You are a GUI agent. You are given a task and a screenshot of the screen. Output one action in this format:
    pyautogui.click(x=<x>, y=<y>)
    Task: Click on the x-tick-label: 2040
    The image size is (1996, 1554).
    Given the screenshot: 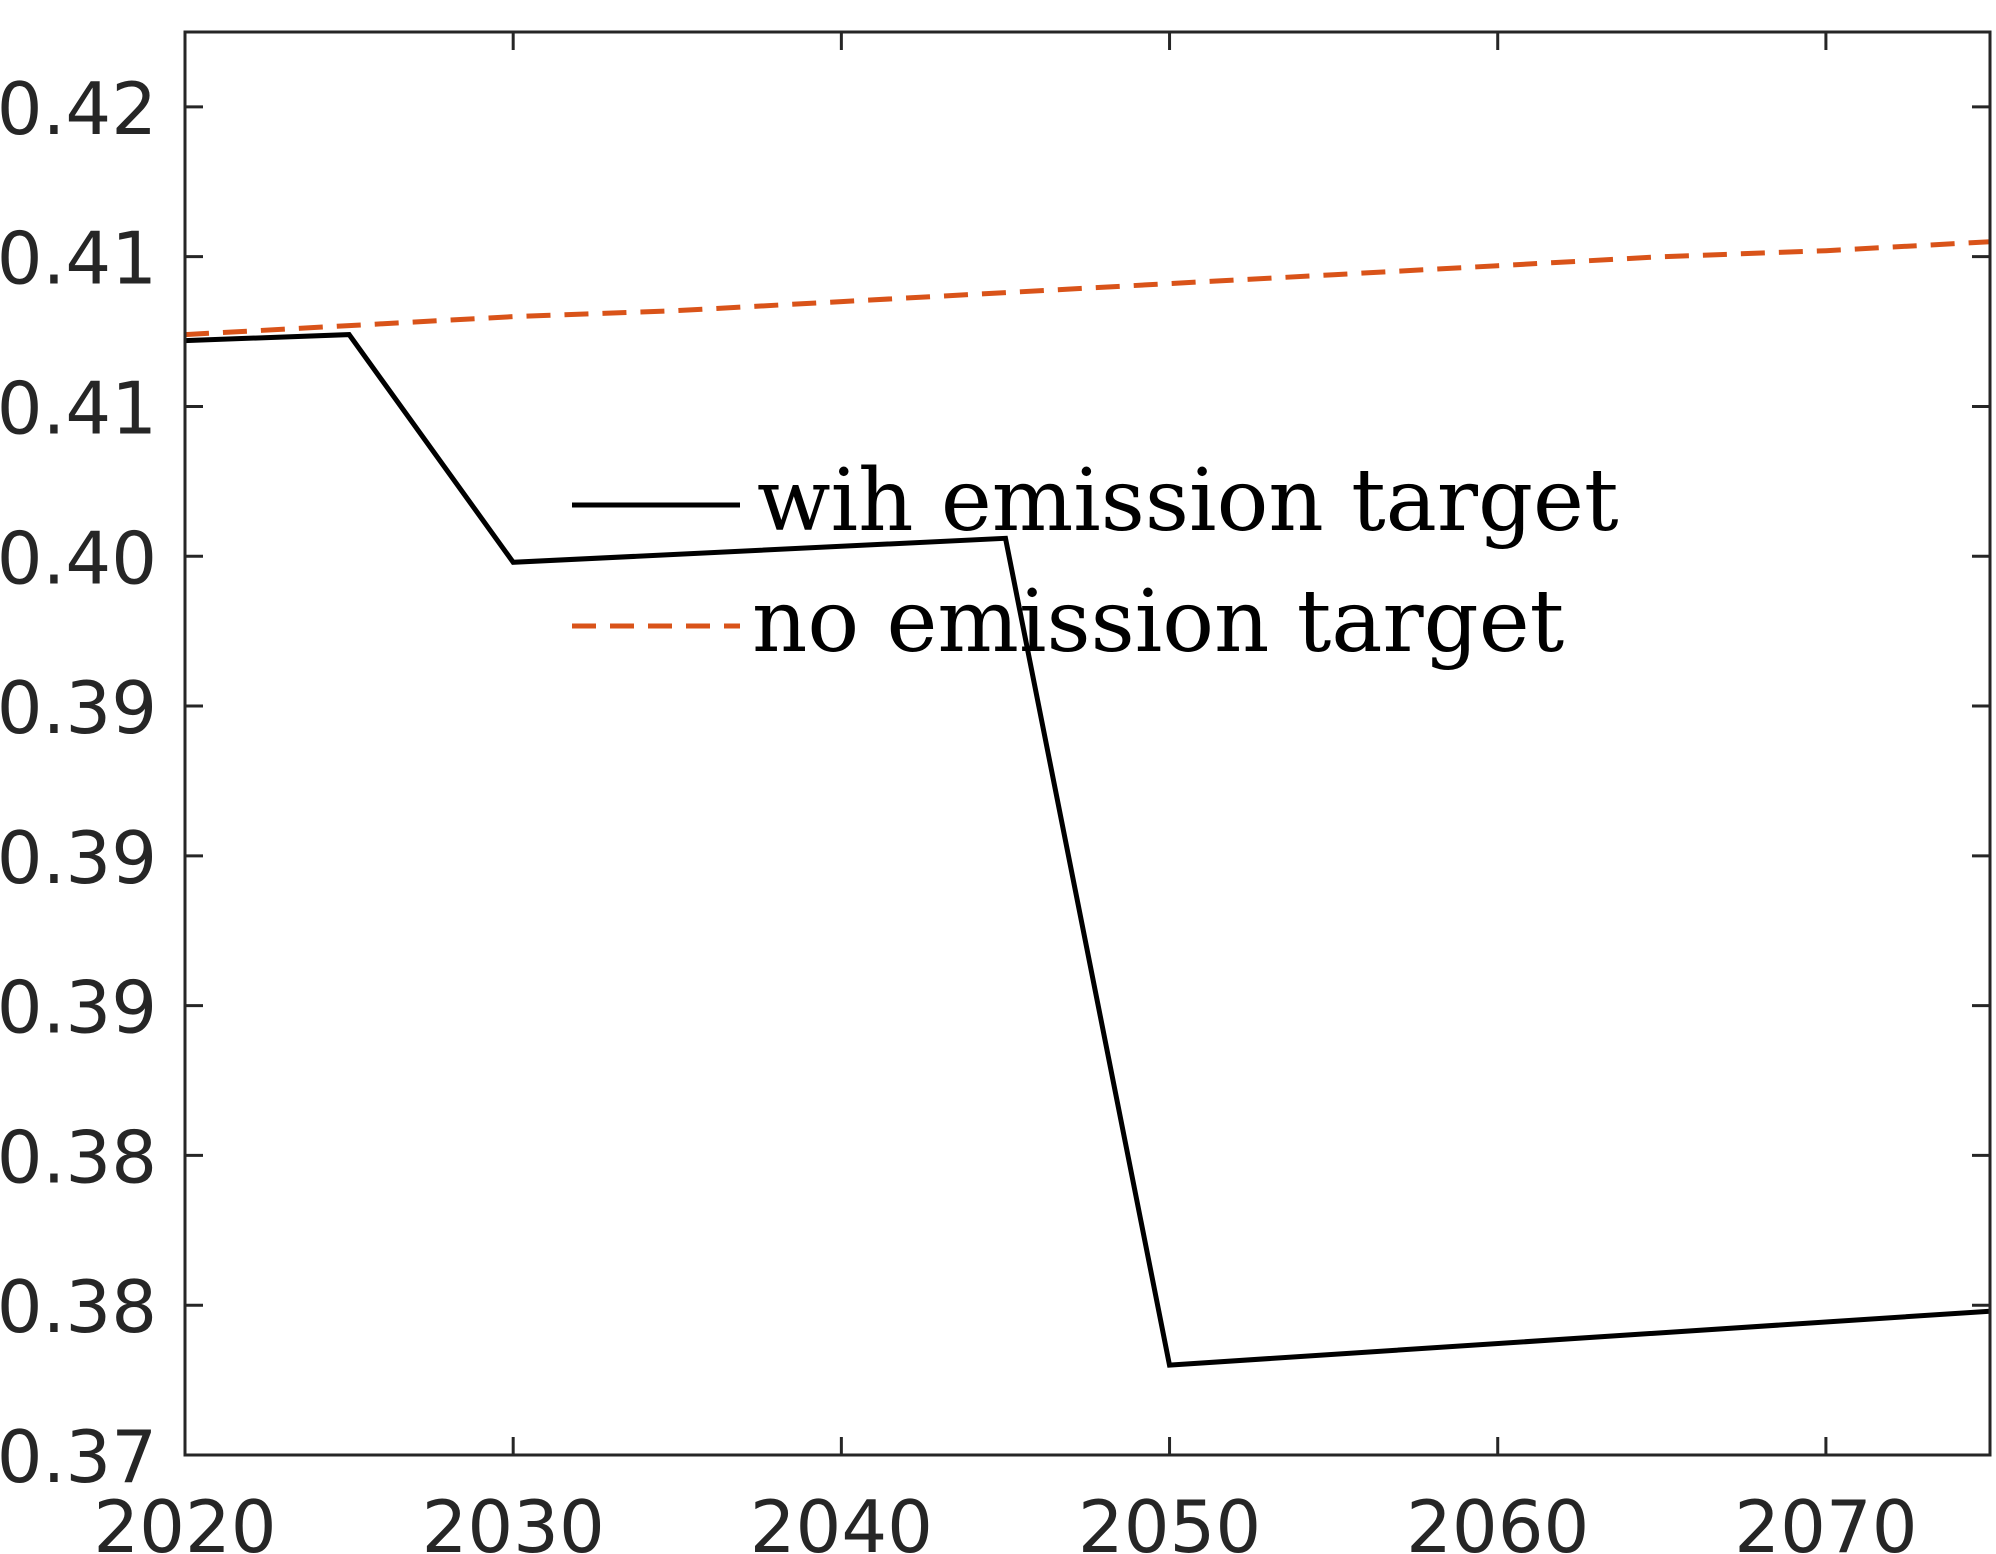 What is the action you would take?
    pyautogui.click(x=841, y=1519)
    